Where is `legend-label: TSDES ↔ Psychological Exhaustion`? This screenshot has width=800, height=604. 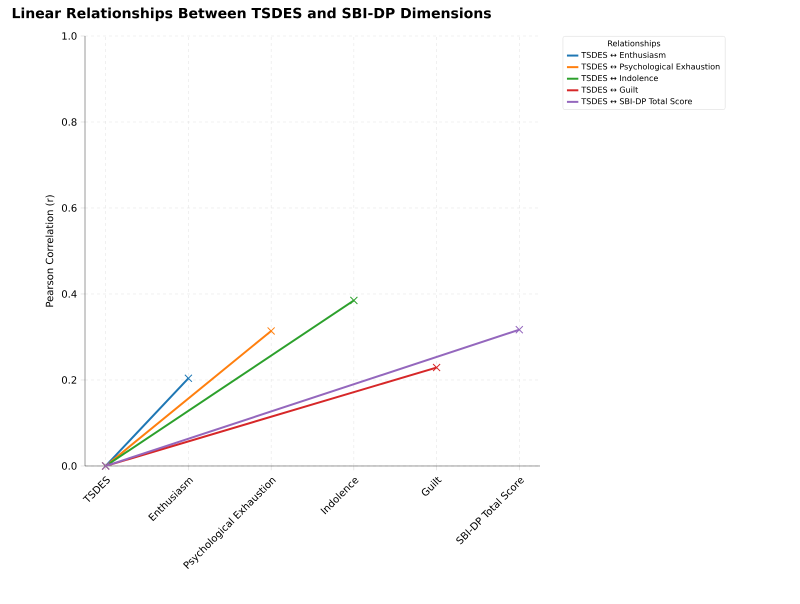 legend-label: TSDES ↔ Psychological Exhaustion is located at coordinates (650, 67).